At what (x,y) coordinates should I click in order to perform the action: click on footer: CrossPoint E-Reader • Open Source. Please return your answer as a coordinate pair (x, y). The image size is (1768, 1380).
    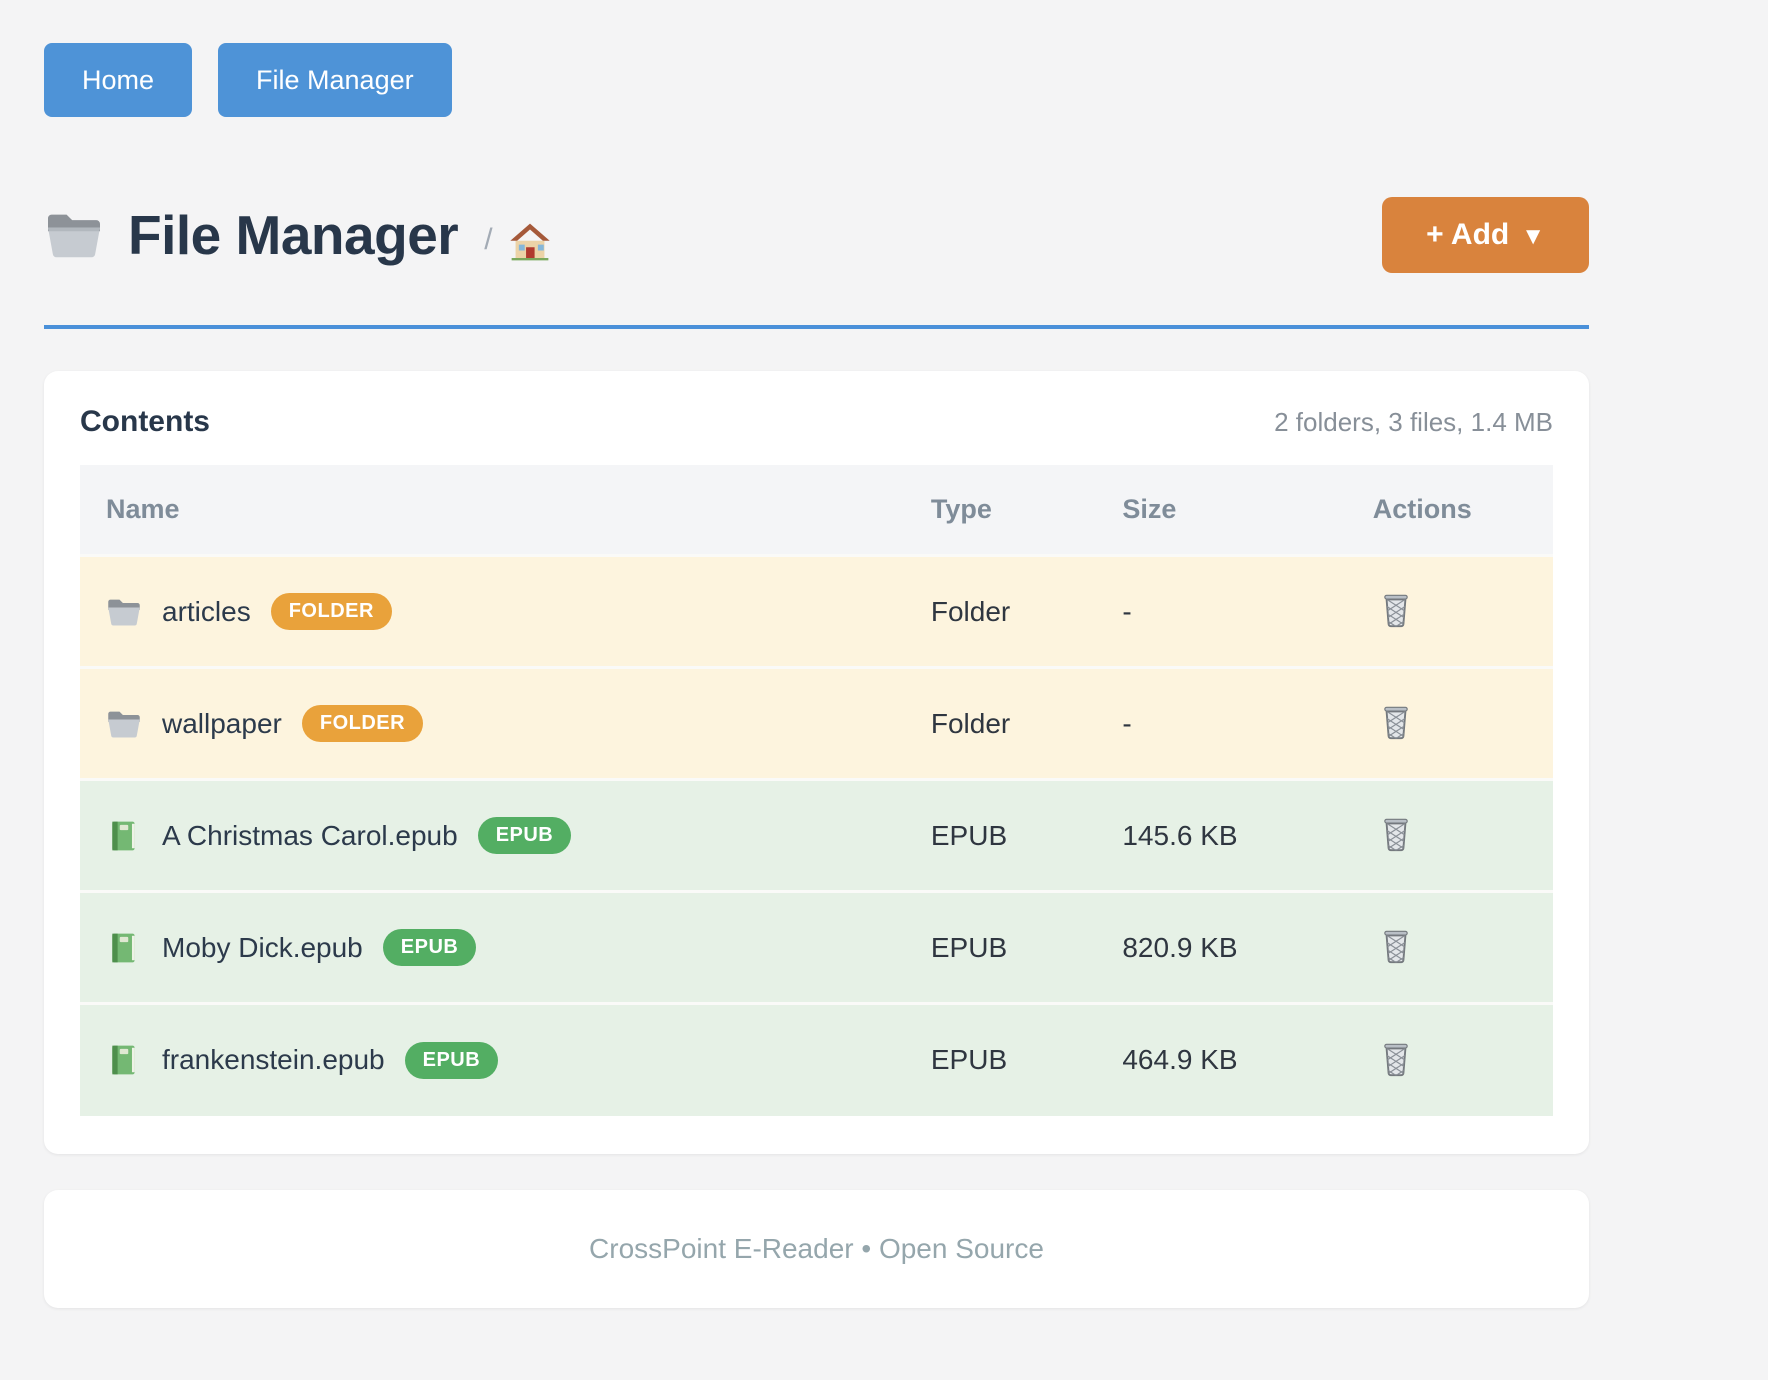
    Looking at the image, I should click on (816, 1248).